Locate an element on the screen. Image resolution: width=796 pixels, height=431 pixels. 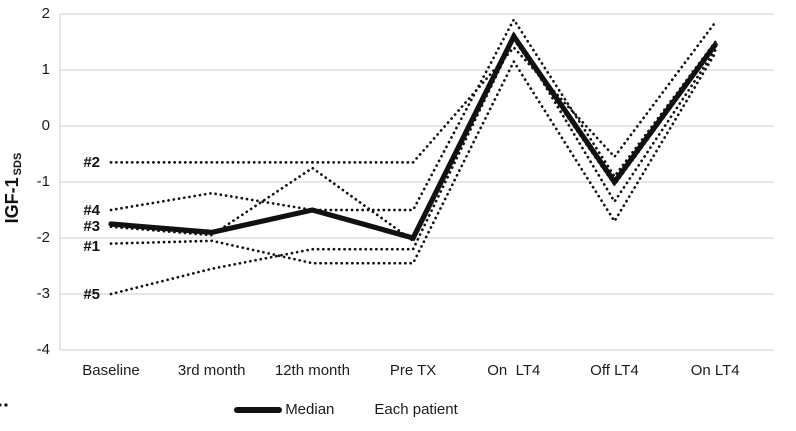
x-axis-category-label: Baseline is located at coordinates (111, 370).